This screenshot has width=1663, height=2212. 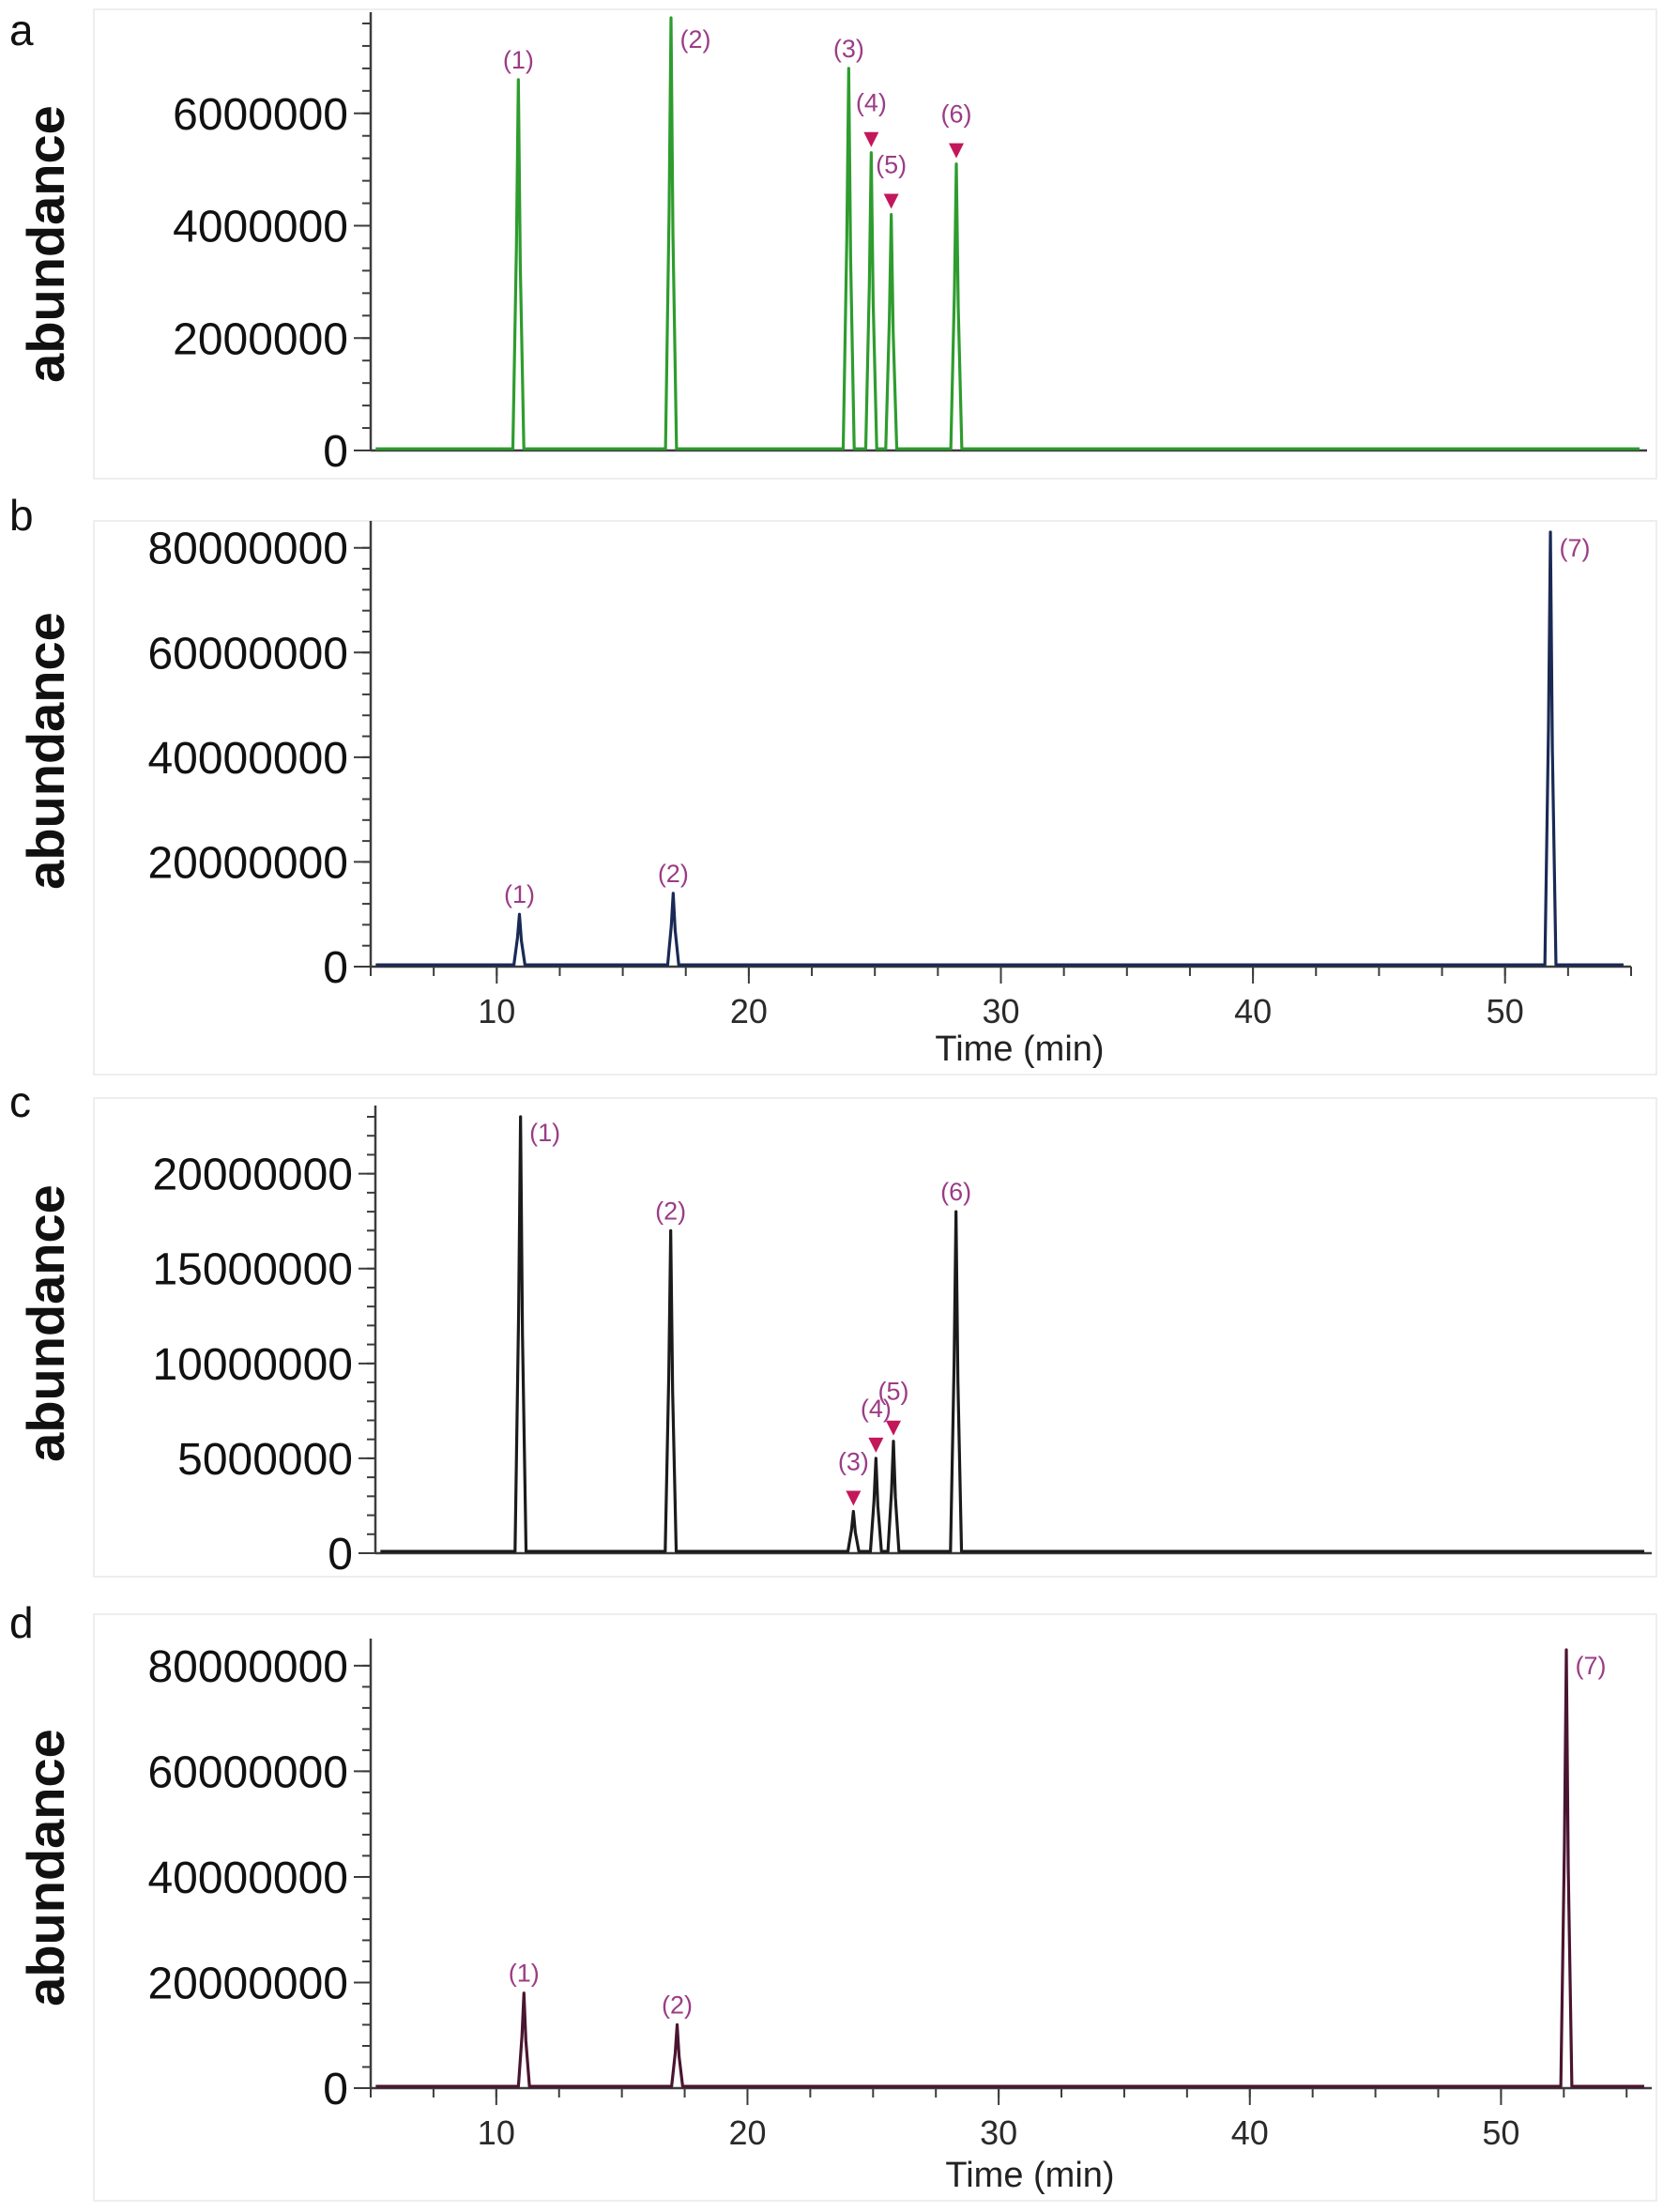 What do you see at coordinates (260, 115) in the screenshot?
I see `y-tick-label: 6000000` at bounding box center [260, 115].